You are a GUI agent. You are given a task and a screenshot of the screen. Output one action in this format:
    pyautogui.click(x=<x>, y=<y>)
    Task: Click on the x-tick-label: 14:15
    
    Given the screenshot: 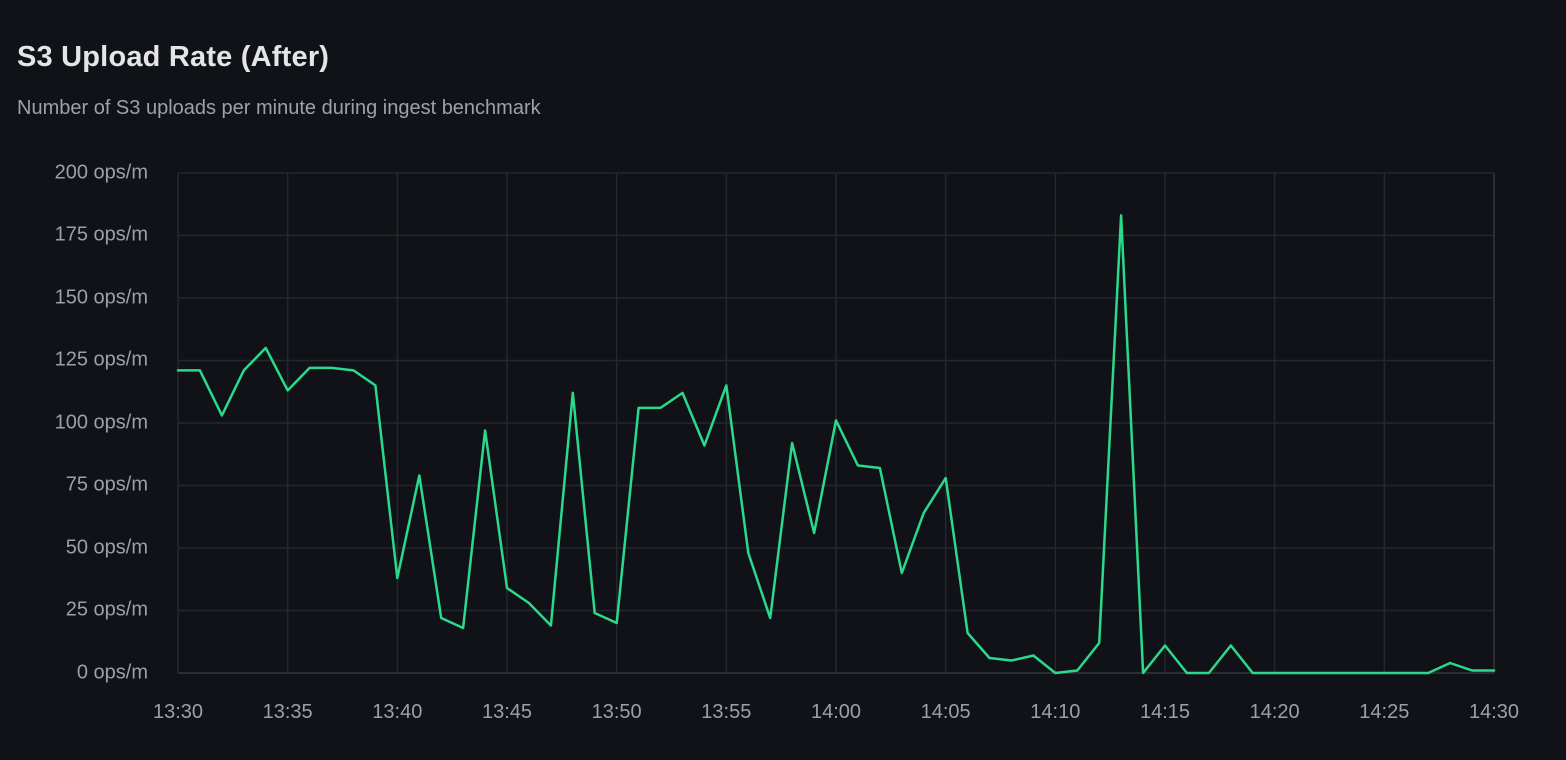 What is the action you would take?
    pyautogui.click(x=1165, y=712)
    